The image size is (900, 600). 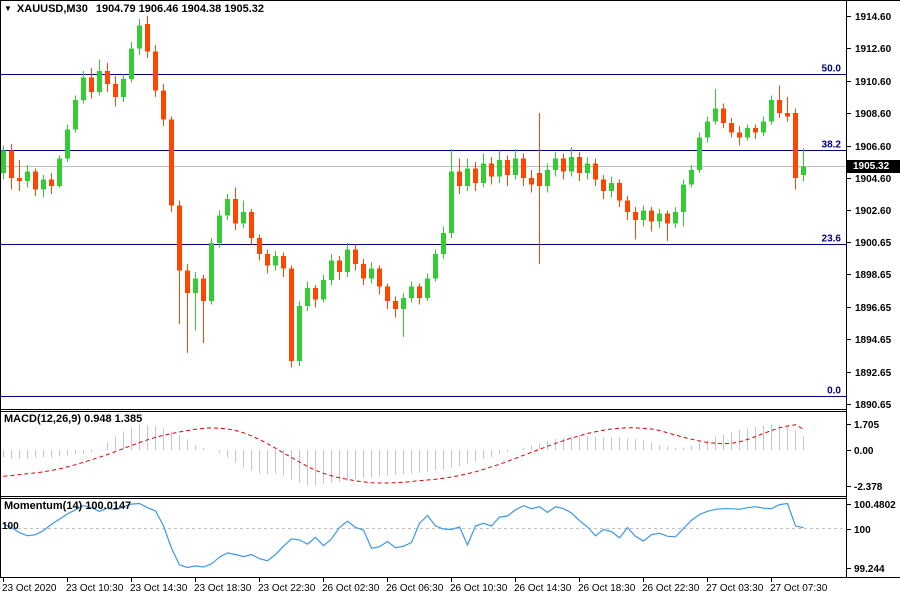 I want to click on price-axis-tick-label: 1910.60, so click(x=873, y=82).